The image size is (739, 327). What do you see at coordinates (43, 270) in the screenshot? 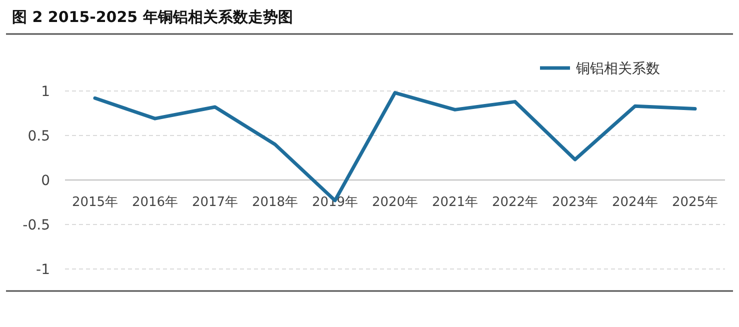
I see `y-tick-label: -1` at bounding box center [43, 270].